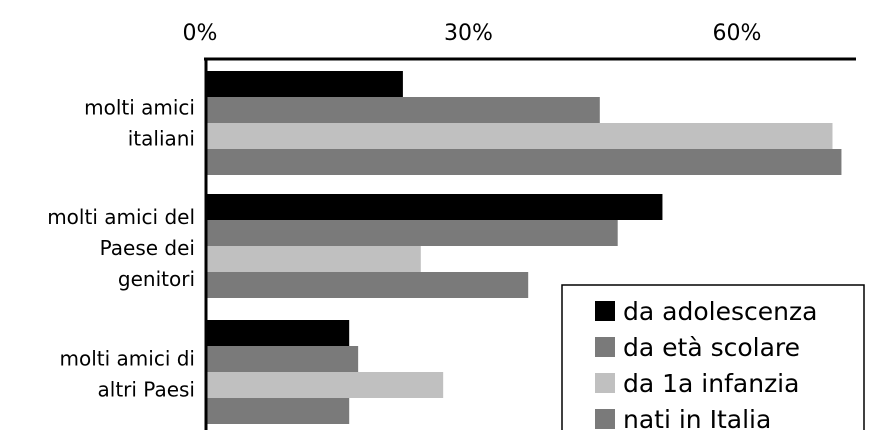 This screenshot has width=872, height=430. I want to click on category-label: altri Paesi, so click(147, 390).